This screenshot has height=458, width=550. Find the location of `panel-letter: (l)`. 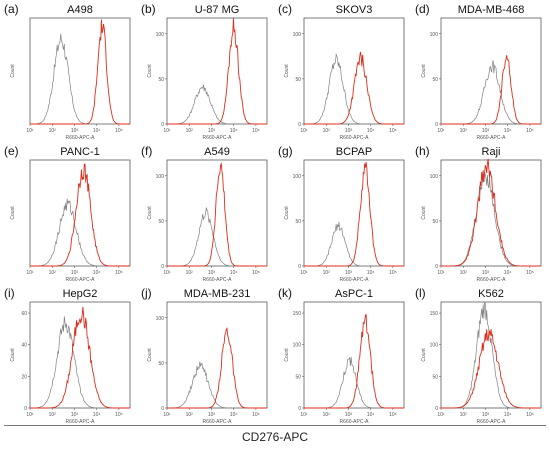

panel-letter: (l) is located at coordinates (420, 293).